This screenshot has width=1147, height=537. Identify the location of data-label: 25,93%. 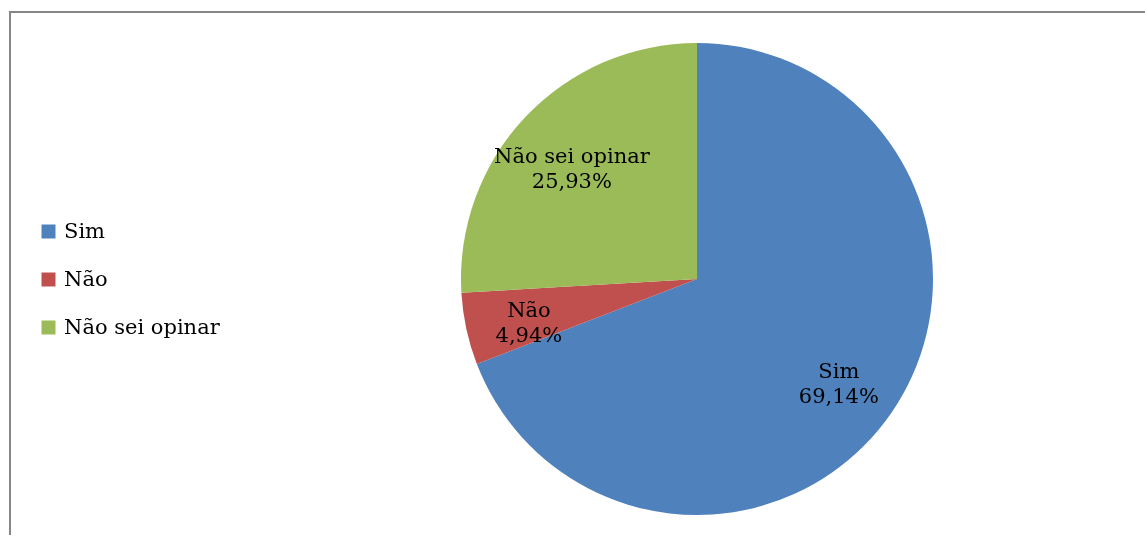
(571, 180).